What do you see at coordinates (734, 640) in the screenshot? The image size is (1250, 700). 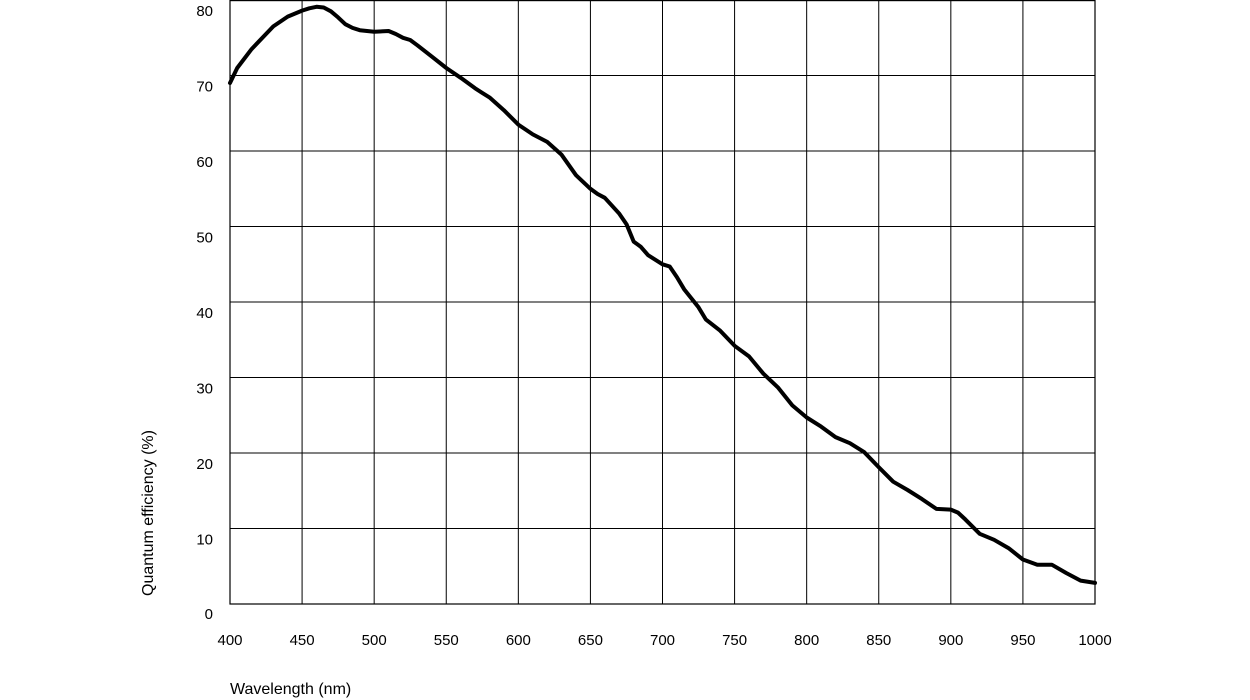 I see `x-tick-label: 750` at bounding box center [734, 640].